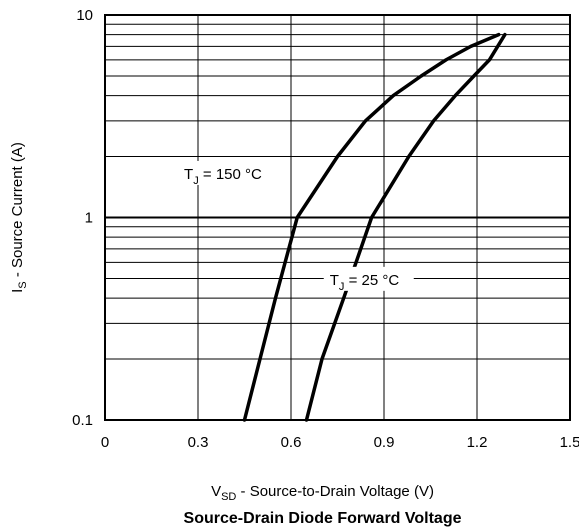 This screenshot has width=579, height=531. I want to click on y-tick-label: 1, so click(89, 218).